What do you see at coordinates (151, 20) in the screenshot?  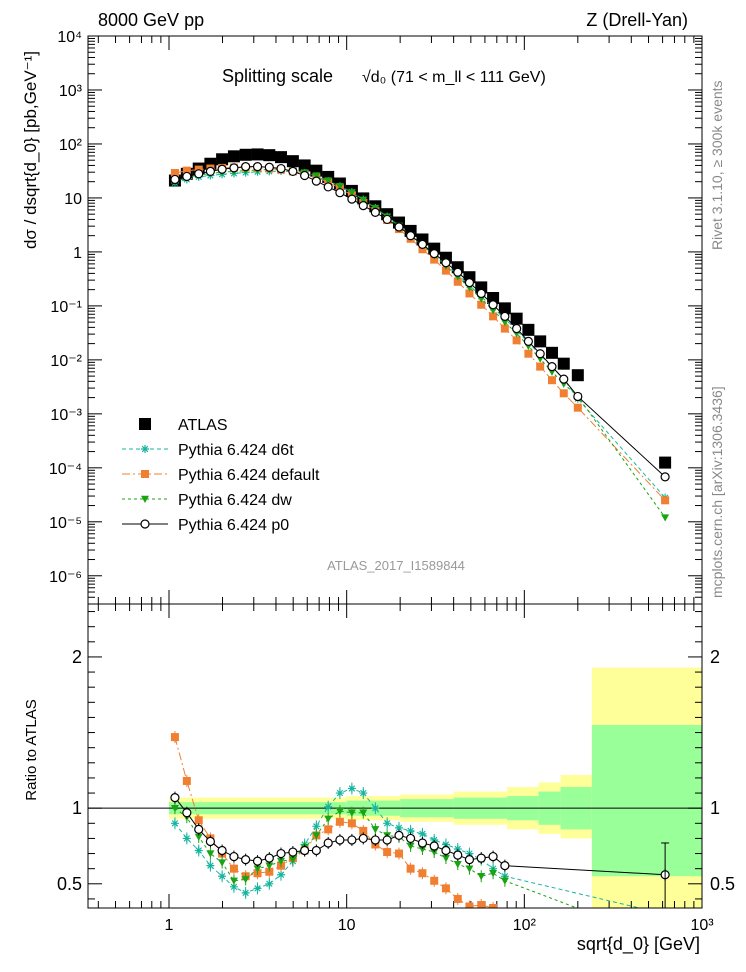 I see `beam-label: 8000 GeV pp` at bounding box center [151, 20].